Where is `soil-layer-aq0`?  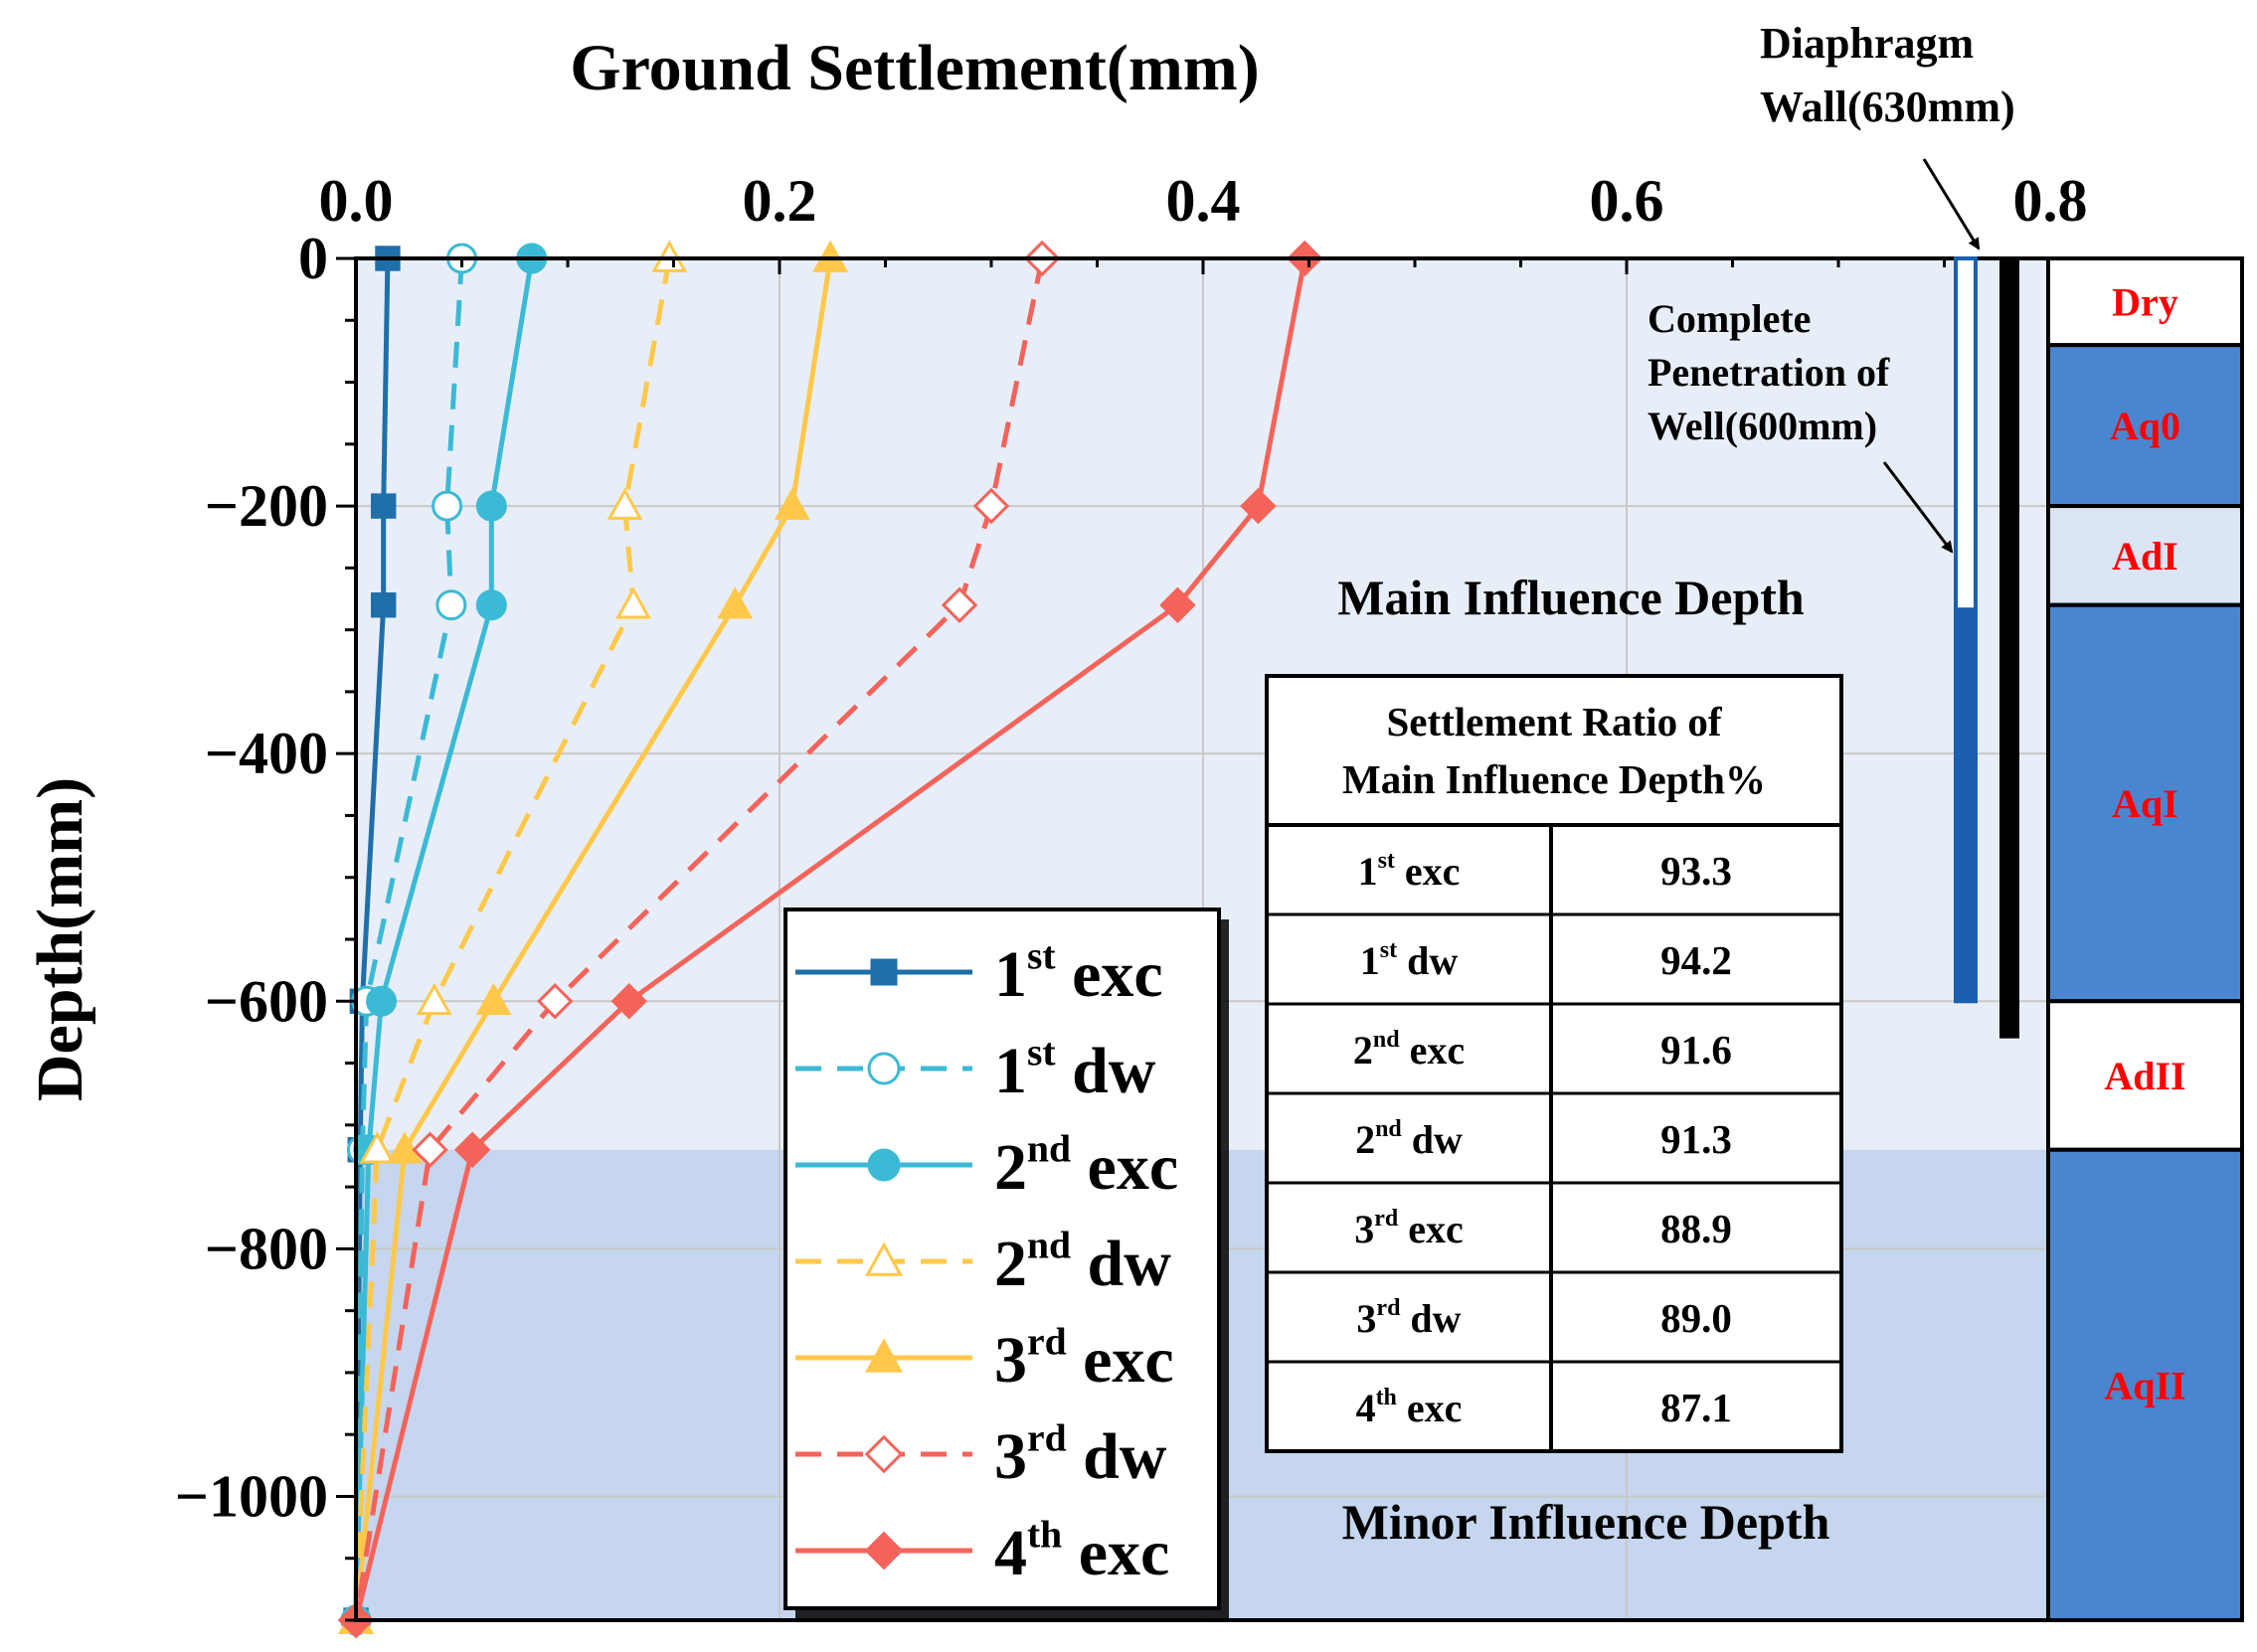
soil-layer-aq0 is located at coordinates (2145, 426).